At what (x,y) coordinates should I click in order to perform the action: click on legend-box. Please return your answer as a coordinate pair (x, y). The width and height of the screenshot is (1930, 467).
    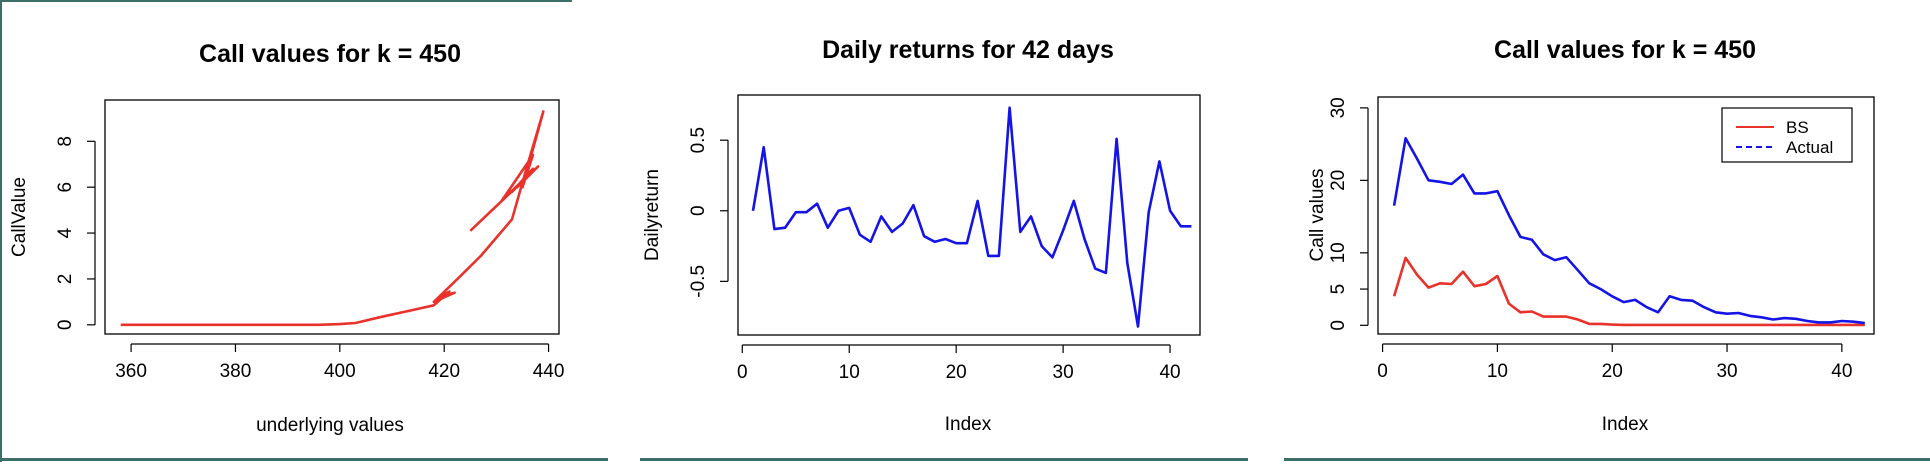
    Looking at the image, I should click on (1787, 135).